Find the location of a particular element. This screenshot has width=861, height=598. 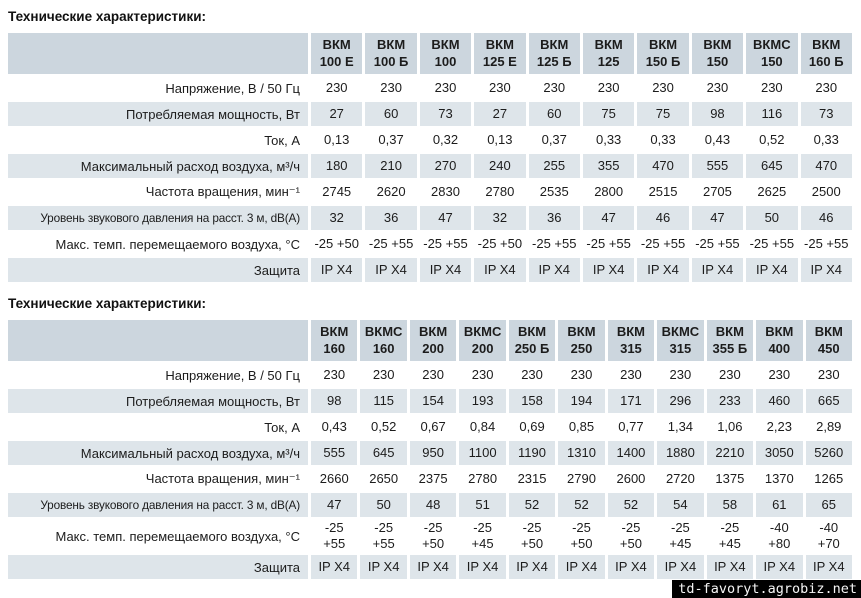

value-cell: 58 is located at coordinates (730, 505).